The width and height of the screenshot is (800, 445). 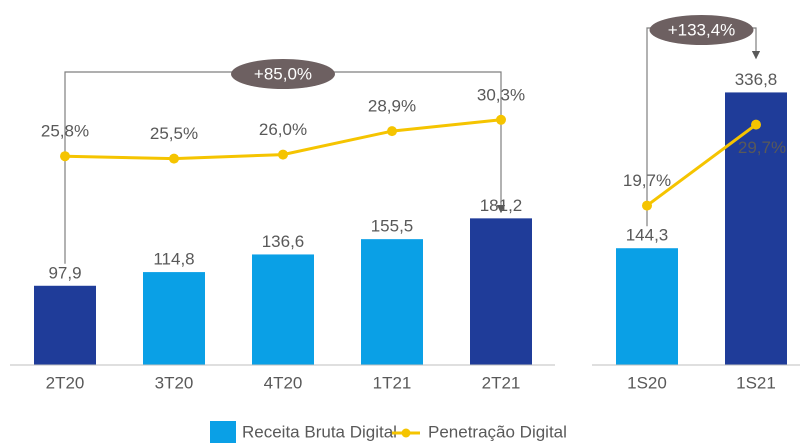 I want to click on bar-value-label: 144,3, so click(x=647, y=235).